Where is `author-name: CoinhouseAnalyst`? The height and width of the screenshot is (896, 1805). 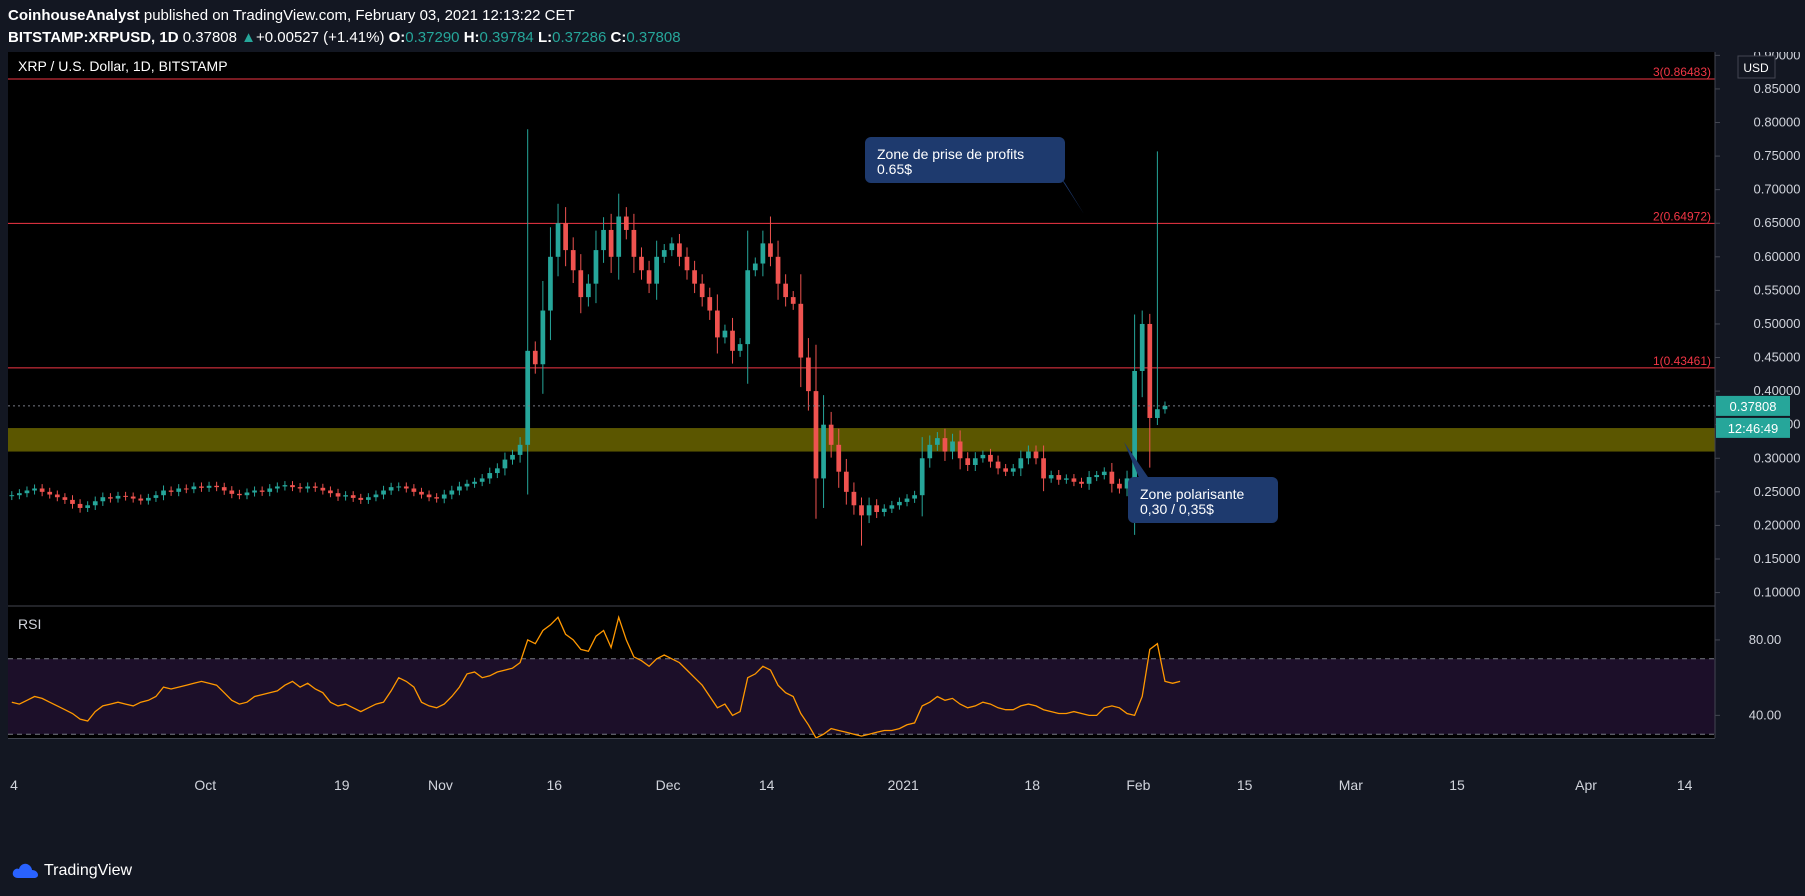
author-name: CoinhouseAnalyst is located at coordinates (74, 15).